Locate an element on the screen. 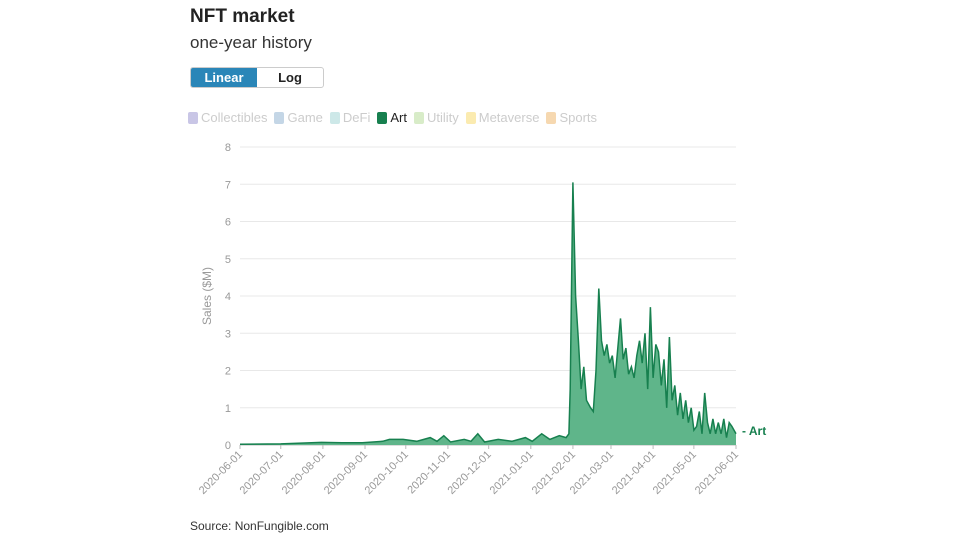 The image size is (965, 543). y-tick-label: 3 is located at coordinates (228, 334).